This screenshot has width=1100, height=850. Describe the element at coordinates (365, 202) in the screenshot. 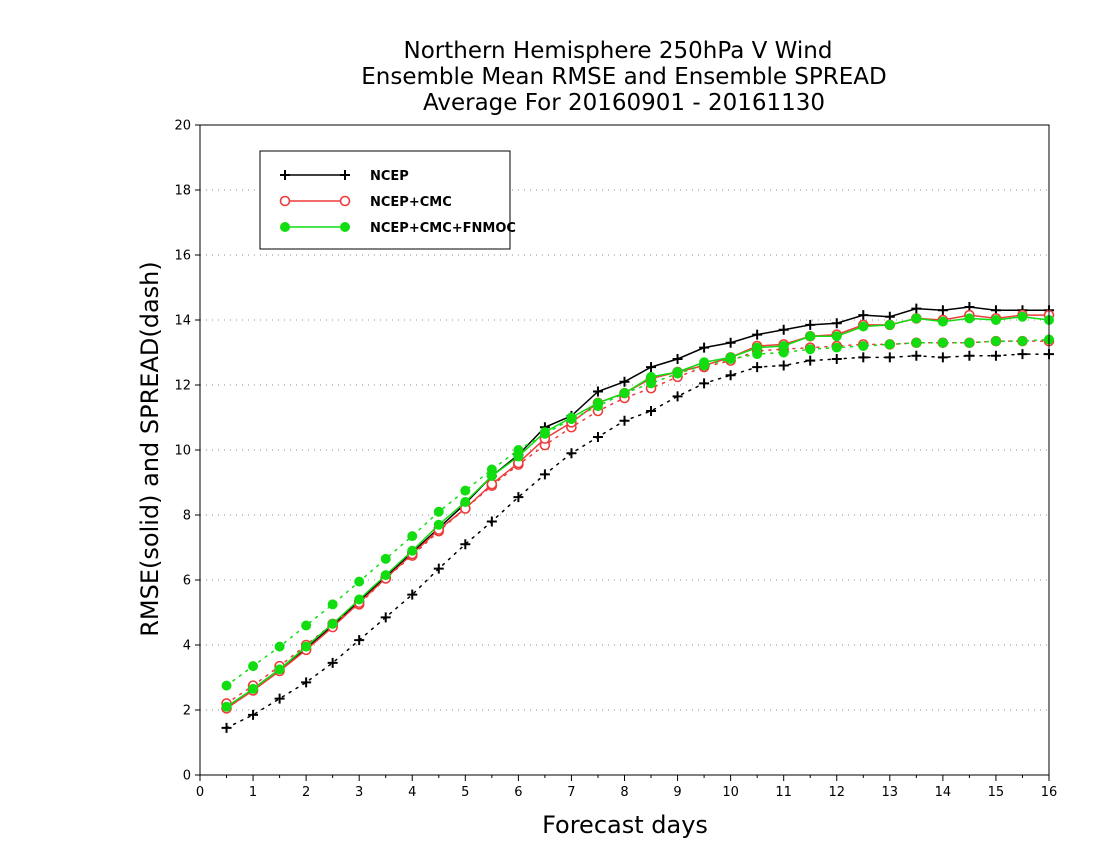

I see `legend-item: NCEP+CMC` at that location.